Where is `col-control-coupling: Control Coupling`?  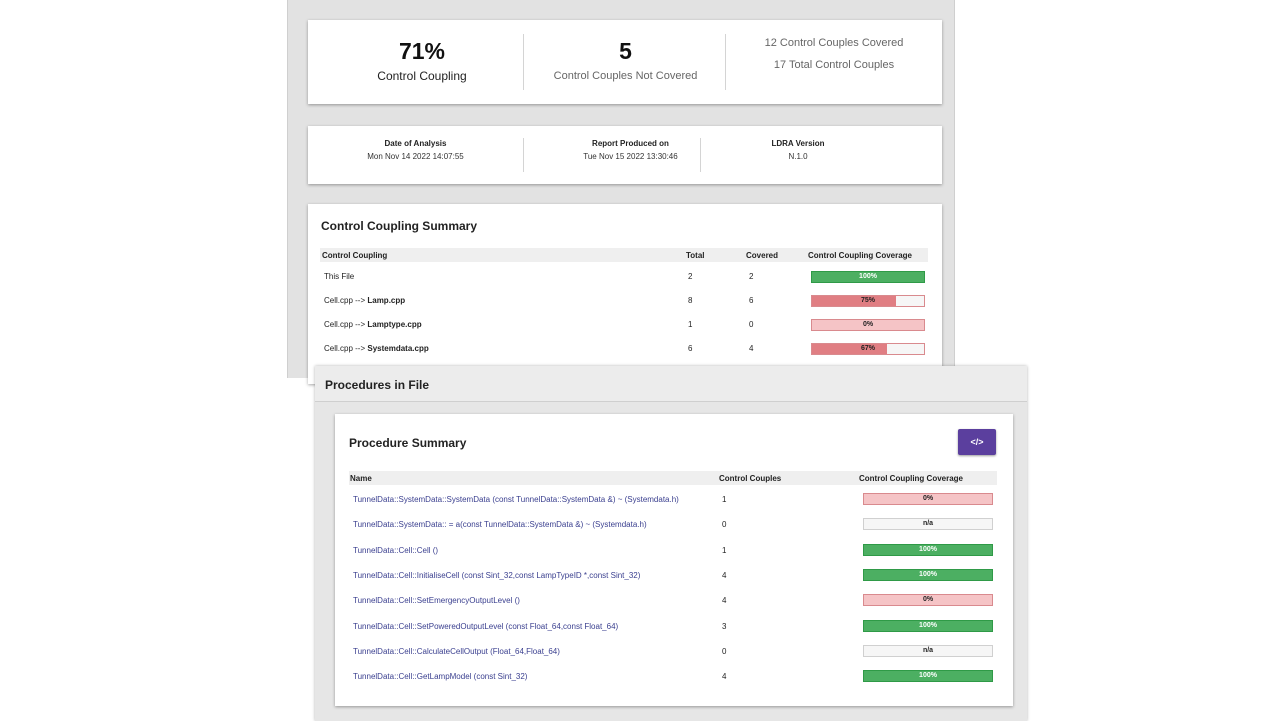
col-control-coupling: Control Coupling is located at coordinates (355, 255).